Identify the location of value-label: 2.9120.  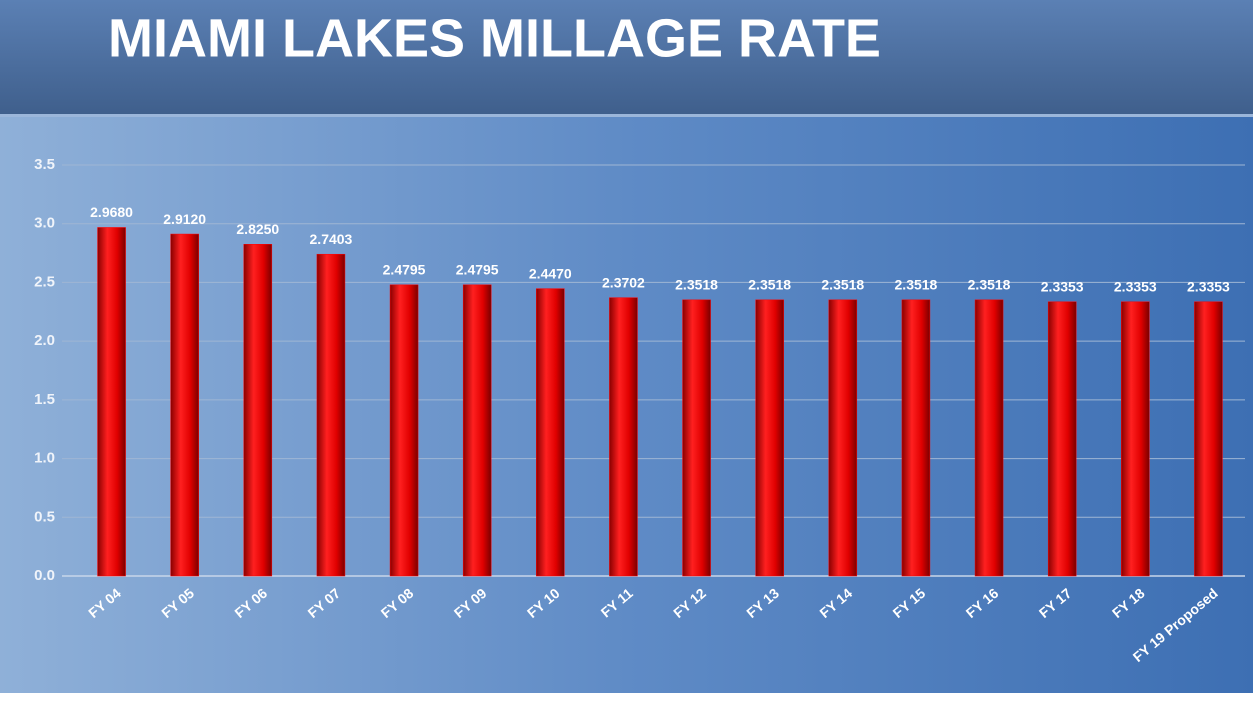
(184, 219).